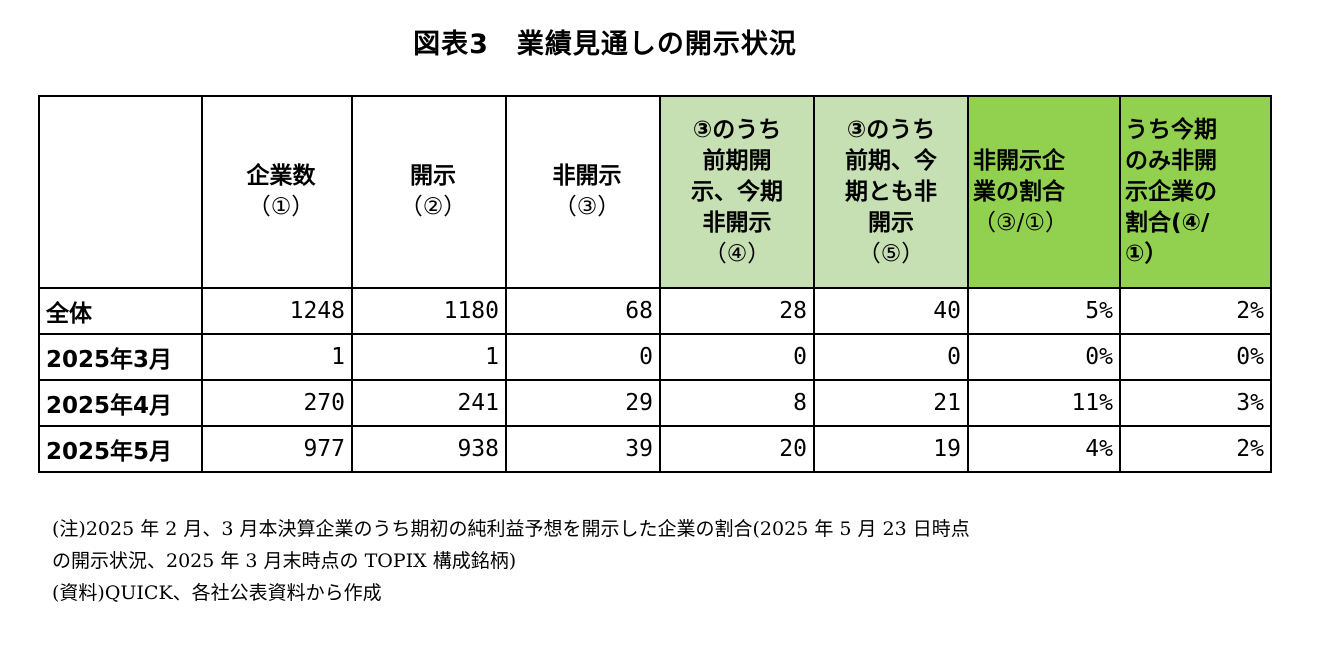 The image size is (1320, 647). Describe the element at coordinates (891, 311) in the screenshot. I see `cell-both-undisclosed: 40` at that location.